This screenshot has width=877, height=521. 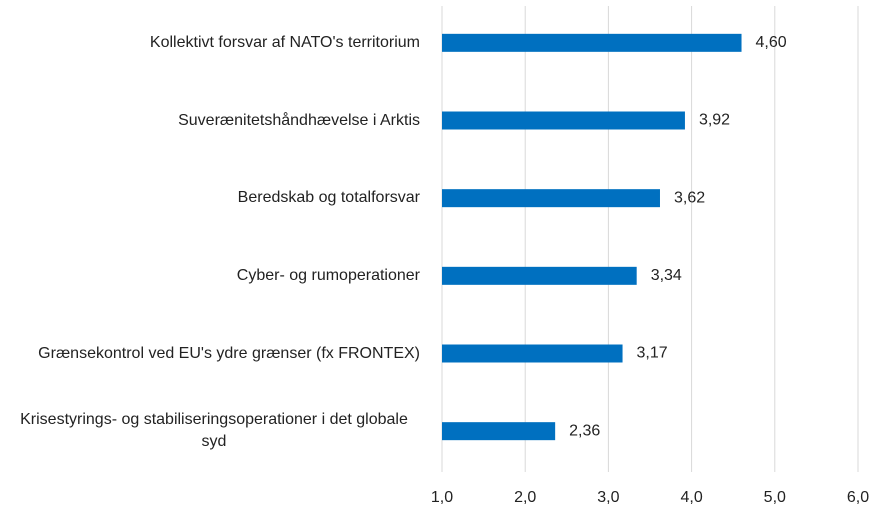 What do you see at coordinates (714, 120) in the screenshot?
I see `value-label: 3,92` at bounding box center [714, 120].